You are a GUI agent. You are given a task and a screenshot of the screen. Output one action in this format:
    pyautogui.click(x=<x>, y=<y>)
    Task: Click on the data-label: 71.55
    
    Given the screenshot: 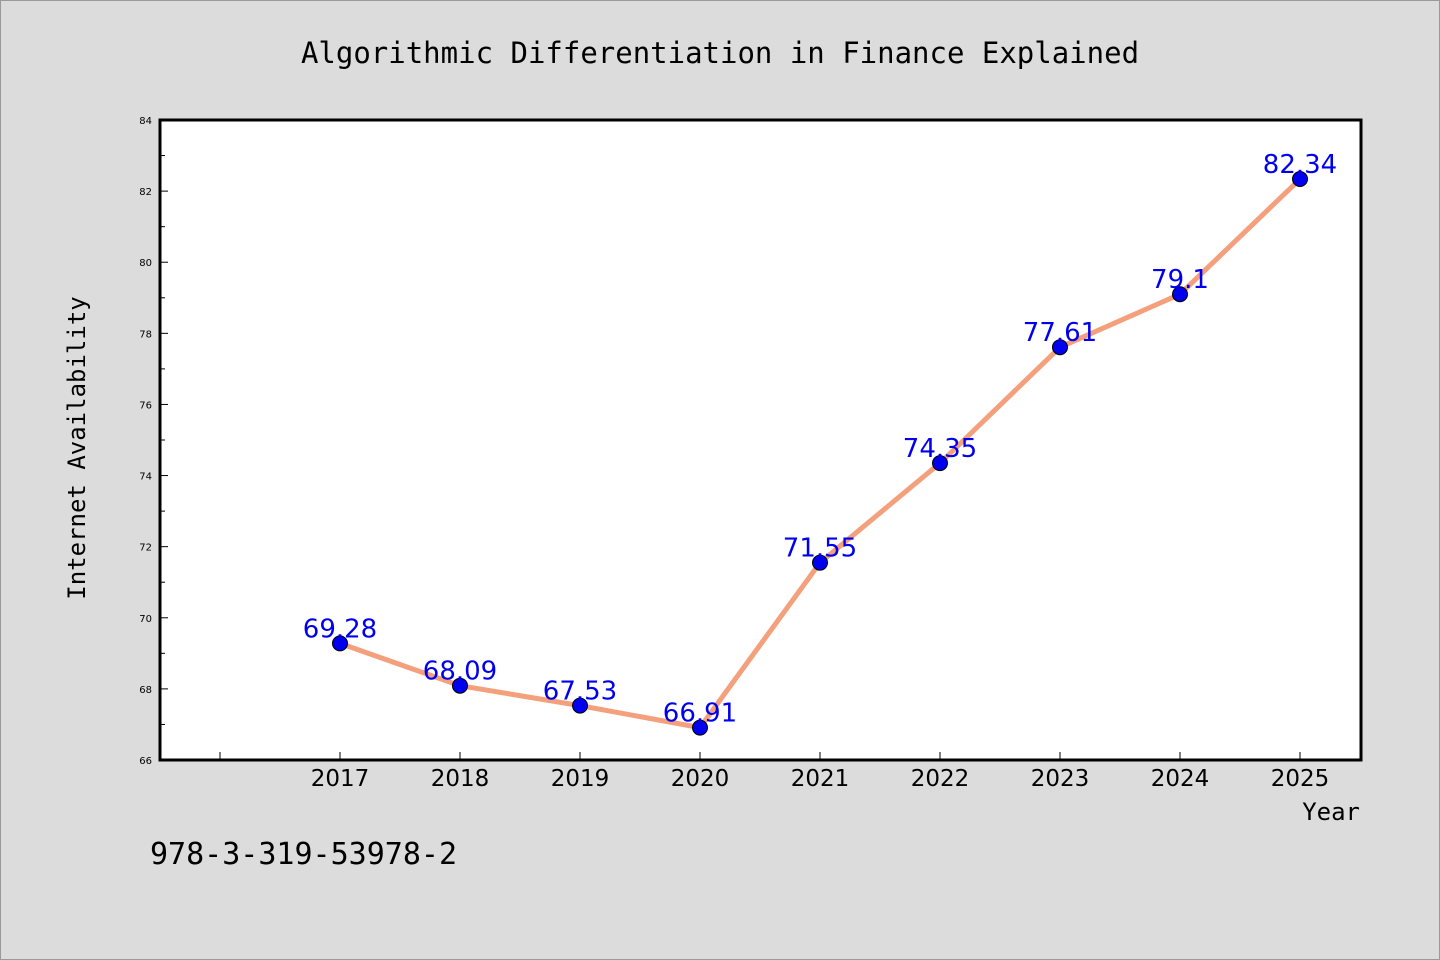 What is the action you would take?
    pyautogui.click(x=820, y=549)
    